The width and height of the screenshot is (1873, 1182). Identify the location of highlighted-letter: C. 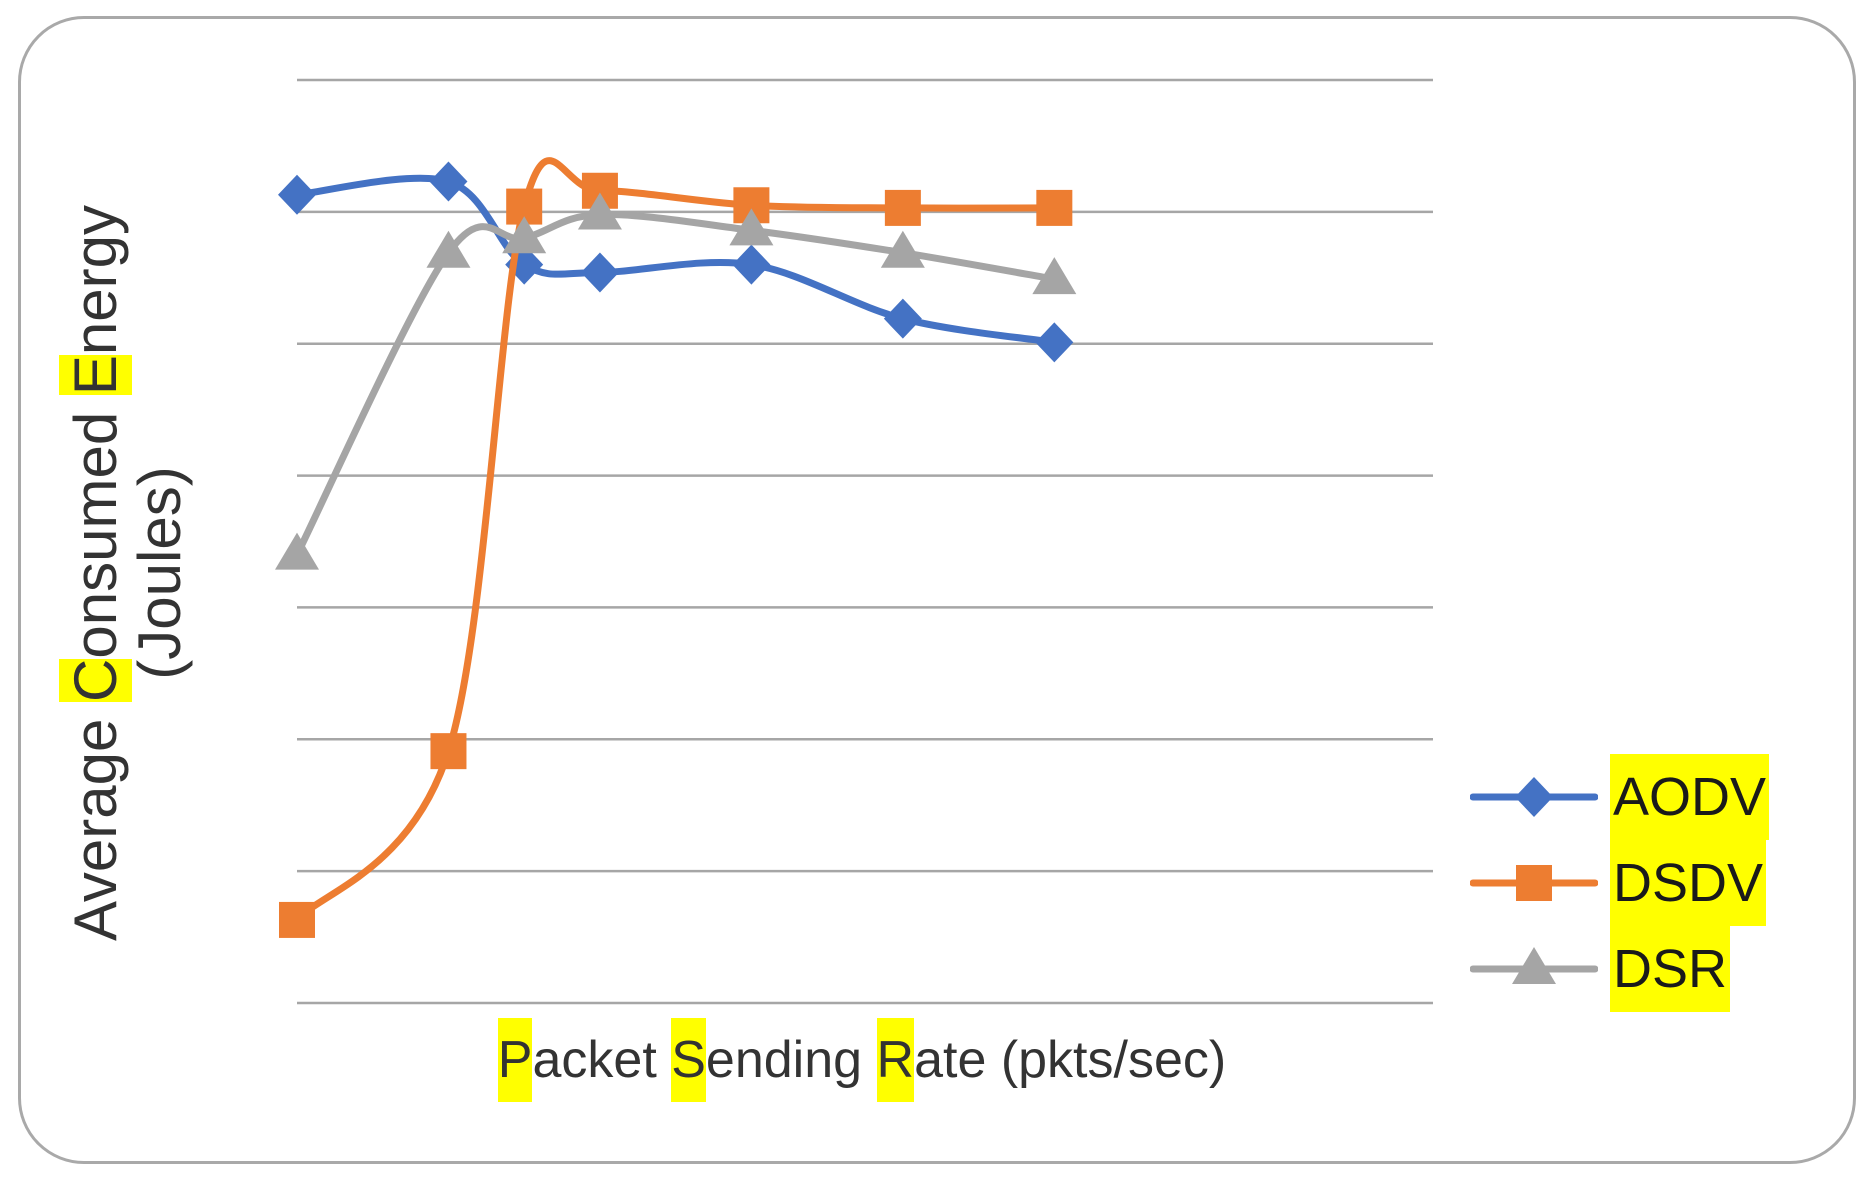
(95, 680).